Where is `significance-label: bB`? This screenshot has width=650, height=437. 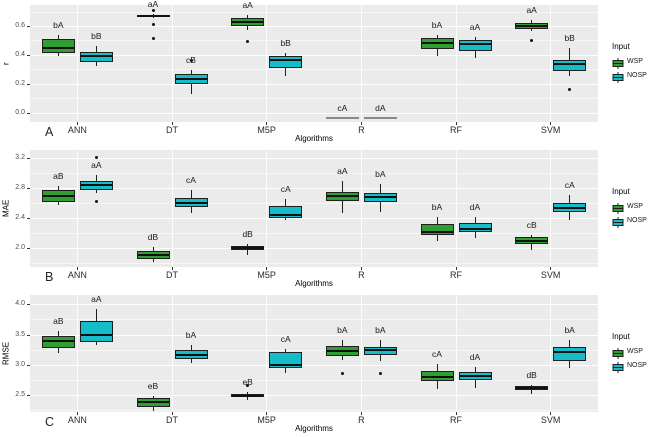
significance-label: bB is located at coordinates (285, 42).